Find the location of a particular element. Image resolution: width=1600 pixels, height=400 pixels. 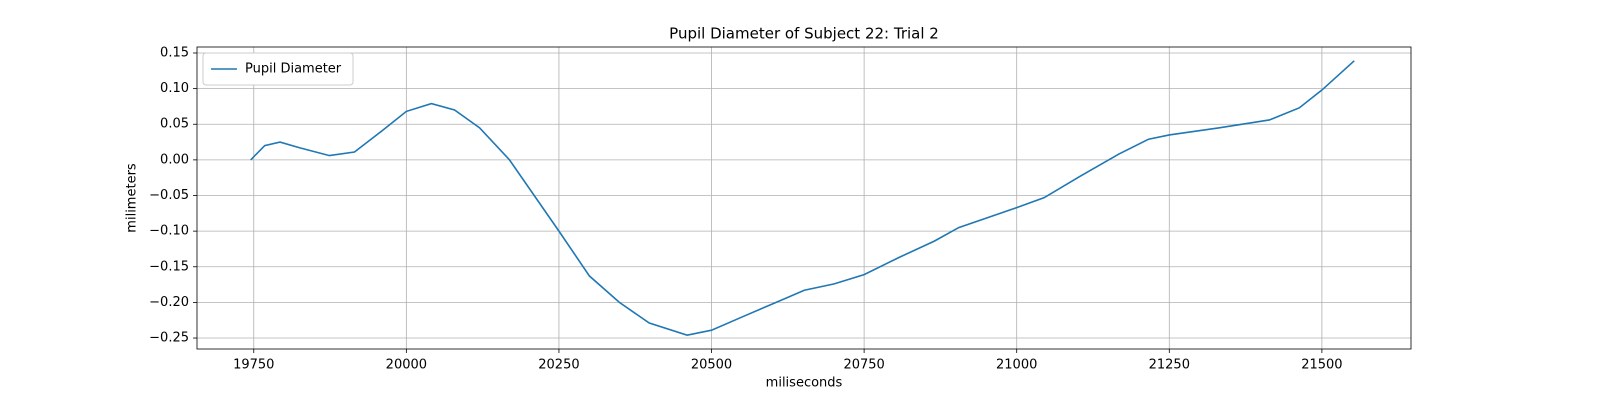

x-tick-label: 20750 is located at coordinates (863, 365).